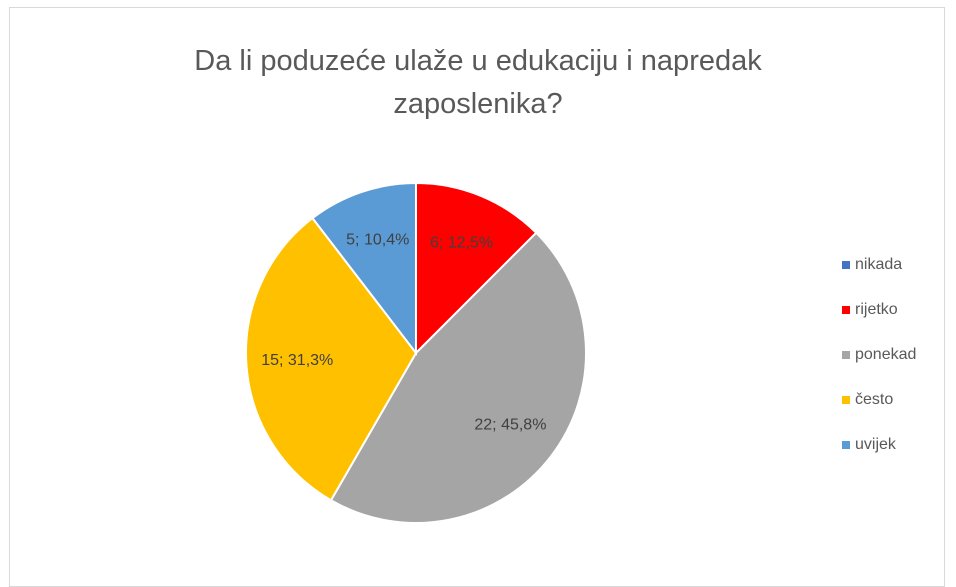 This screenshot has height=587, width=956. What do you see at coordinates (377, 240) in the screenshot?
I see `data-label: 5; 10,4%` at bounding box center [377, 240].